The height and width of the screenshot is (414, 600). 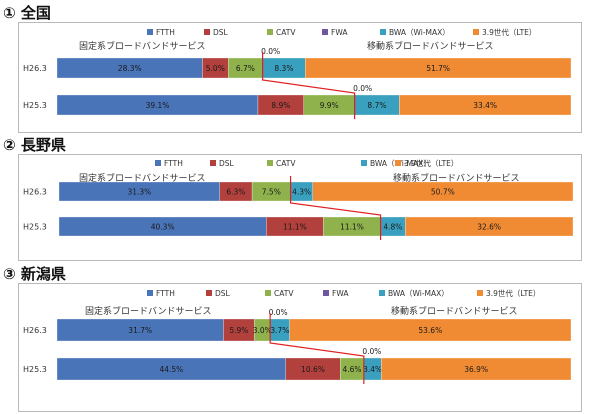 I want to click on data-label-3-9-lte-h26-3: 51.7%, so click(x=438, y=68).